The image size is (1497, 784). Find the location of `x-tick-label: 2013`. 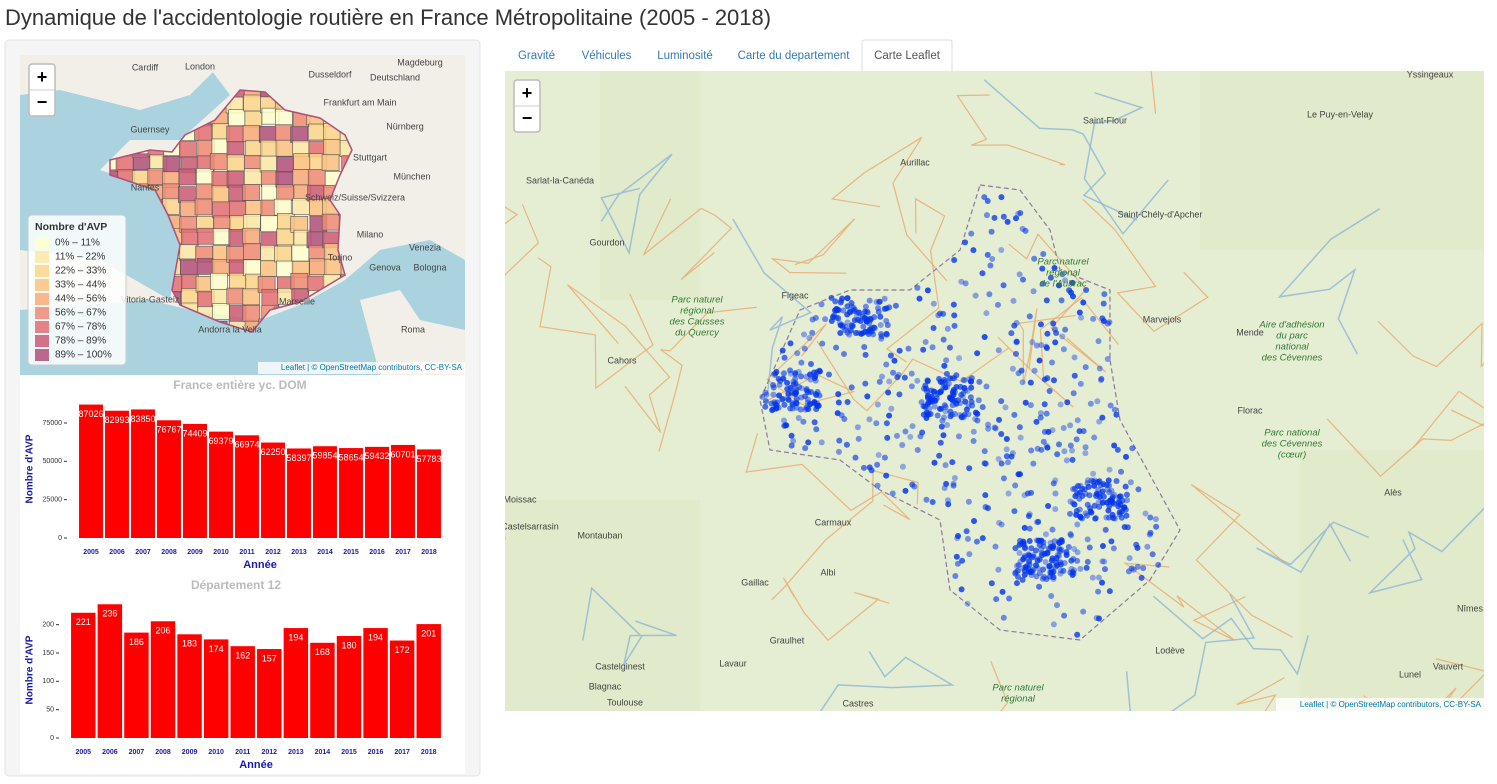

x-tick-label: 2013 is located at coordinates (299, 552).